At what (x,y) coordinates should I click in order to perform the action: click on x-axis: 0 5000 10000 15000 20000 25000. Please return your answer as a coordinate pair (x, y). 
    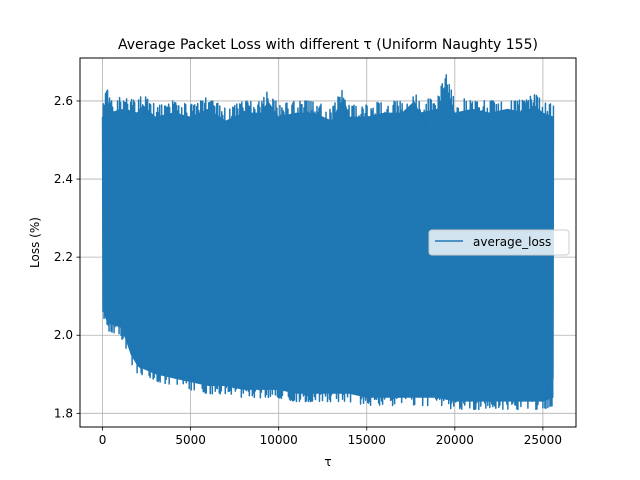
    Looking at the image, I should click on (330, 437).